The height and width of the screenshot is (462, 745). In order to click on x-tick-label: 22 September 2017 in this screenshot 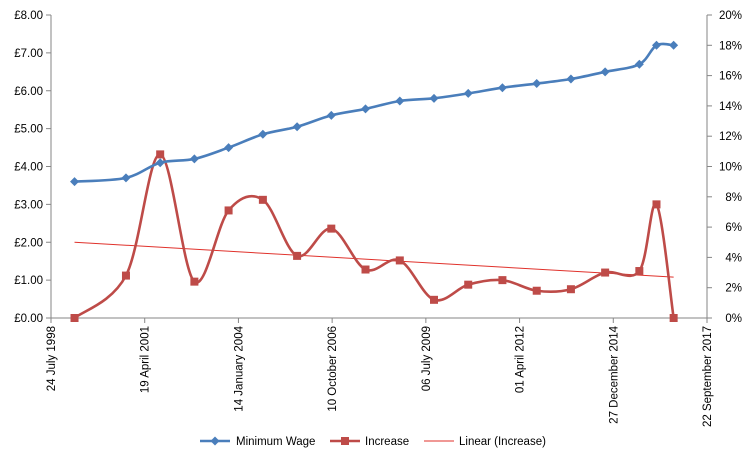, I will do `click(708, 376)`.